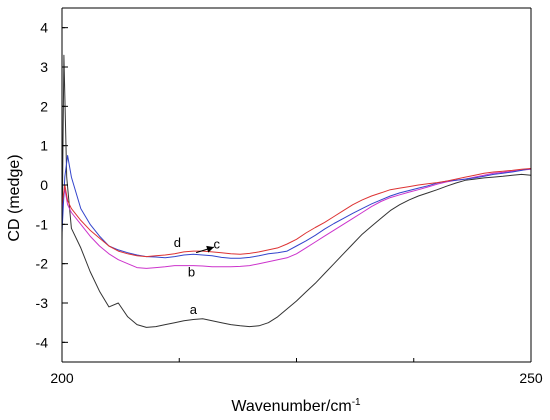  What do you see at coordinates (210, 249) in the screenshot?
I see `annotation-arrow-head` at bounding box center [210, 249].